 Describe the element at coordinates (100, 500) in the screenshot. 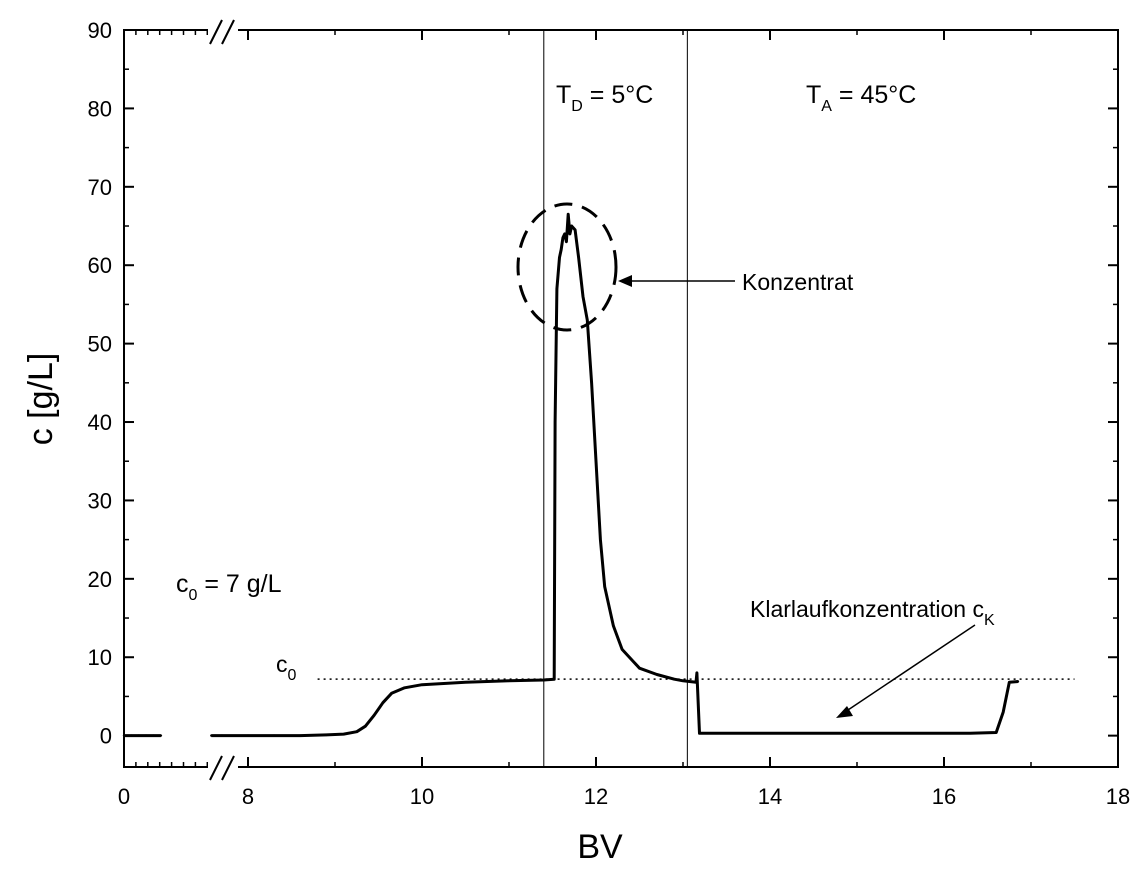

I see `y-tick-label: 30` at that location.